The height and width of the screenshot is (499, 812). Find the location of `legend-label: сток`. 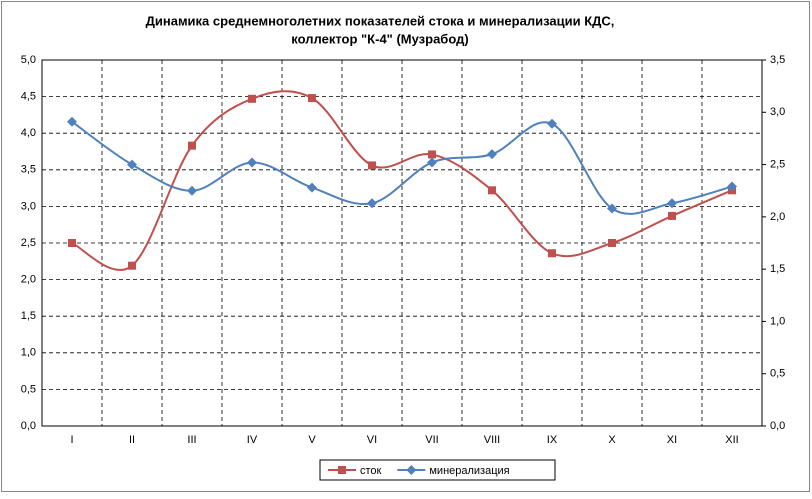

legend-label: сток is located at coordinates (371, 471).